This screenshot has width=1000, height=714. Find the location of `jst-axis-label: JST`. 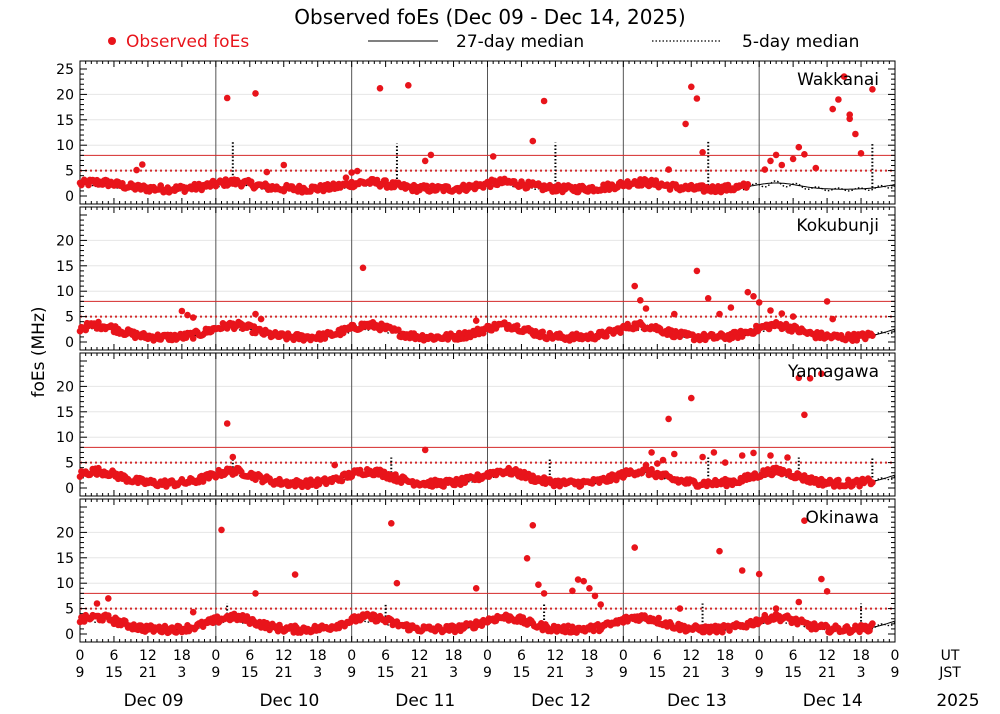

jst-axis-label: JST is located at coordinates (949, 673).